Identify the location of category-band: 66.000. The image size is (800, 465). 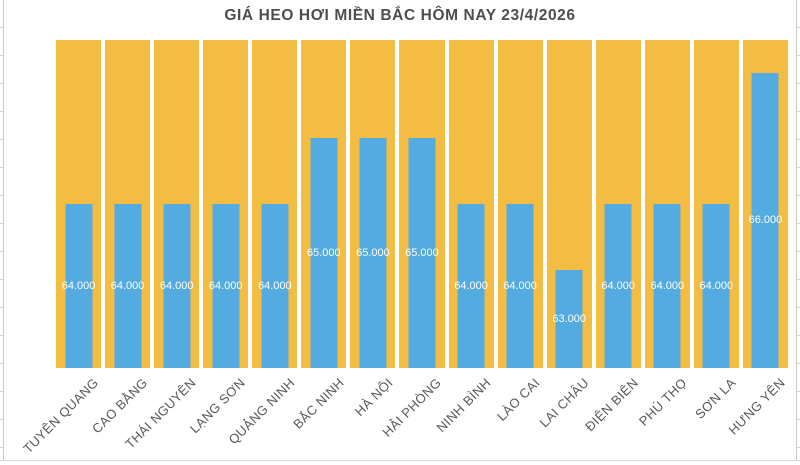
(765, 204).